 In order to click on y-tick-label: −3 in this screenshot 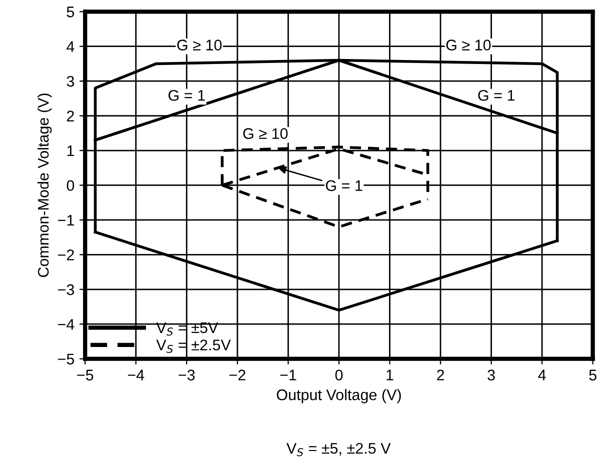, I will do `click(66, 290)`.